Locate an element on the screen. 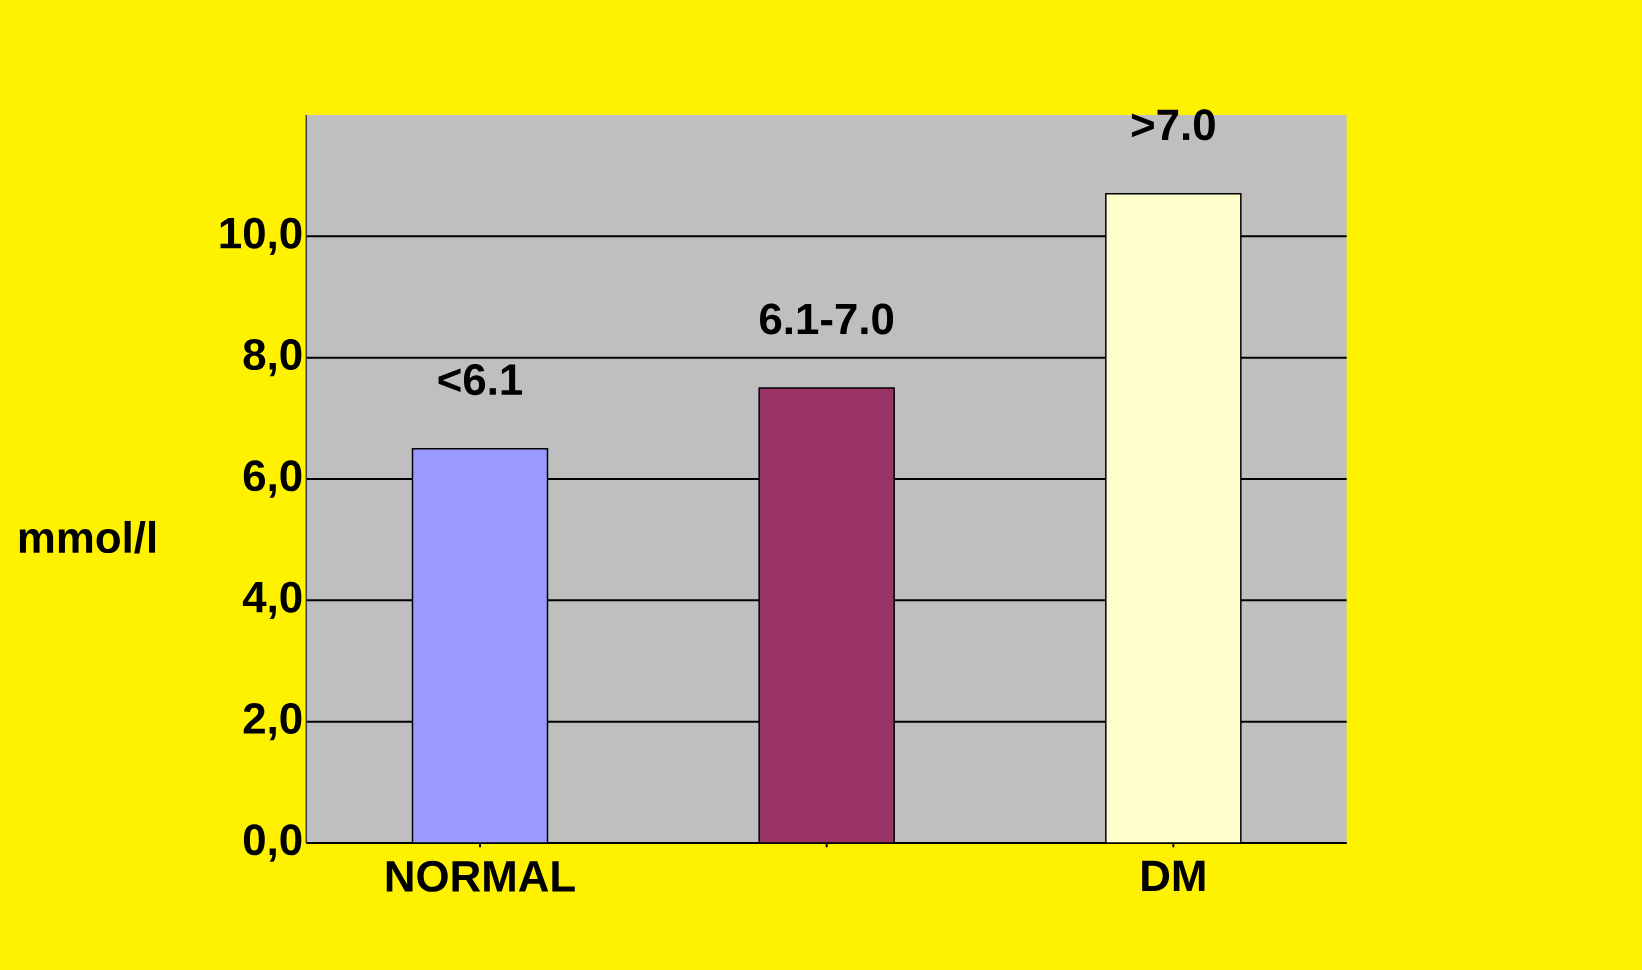  annotation: 6.1-7.0 is located at coordinates (827, 319).